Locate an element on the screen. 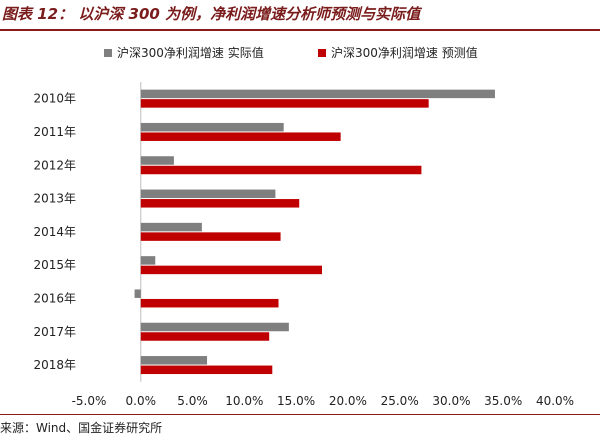 The image size is (600, 441). x-tick-label: -5.0% is located at coordinates (89, 401).